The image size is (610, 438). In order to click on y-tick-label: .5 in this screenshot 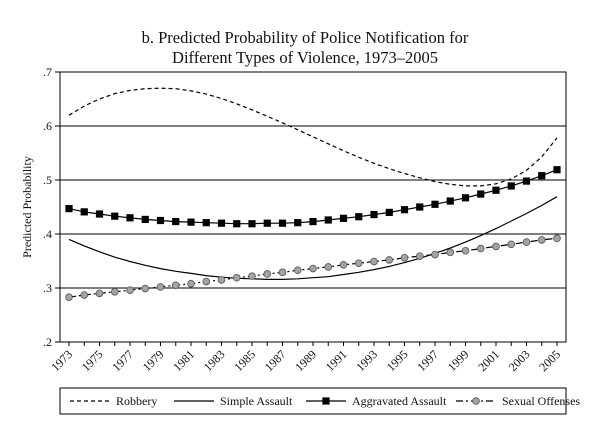, I will do `click(47, 180)`.